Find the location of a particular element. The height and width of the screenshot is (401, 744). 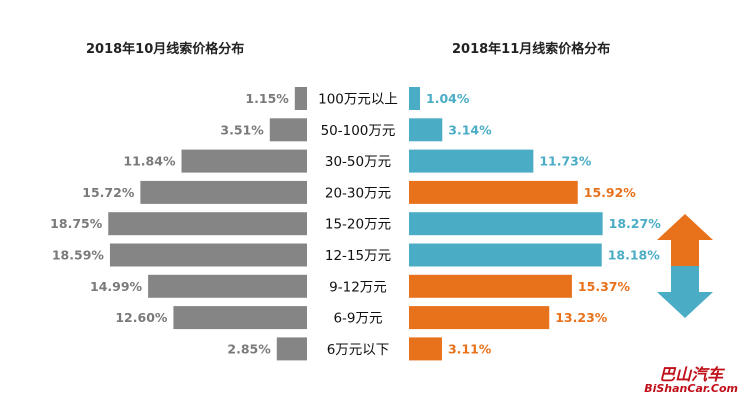

data-label-october: 12.60% is located at coordinates (141, 317).